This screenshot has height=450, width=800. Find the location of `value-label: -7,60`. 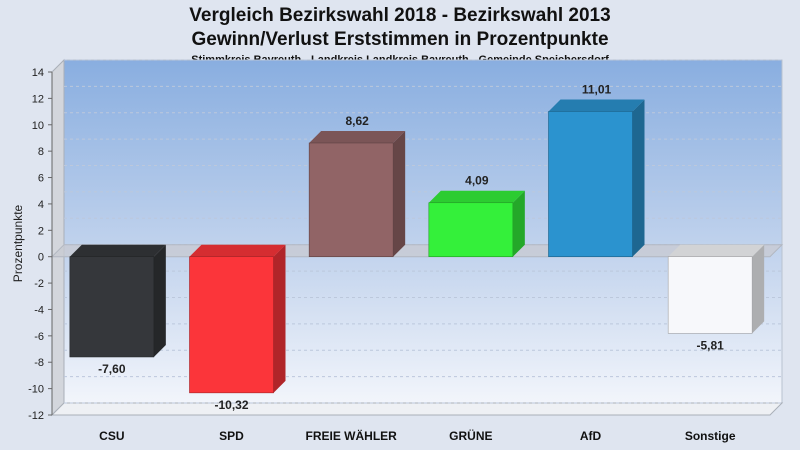

value-label: -7,60 is located at coordinates (112, 369).